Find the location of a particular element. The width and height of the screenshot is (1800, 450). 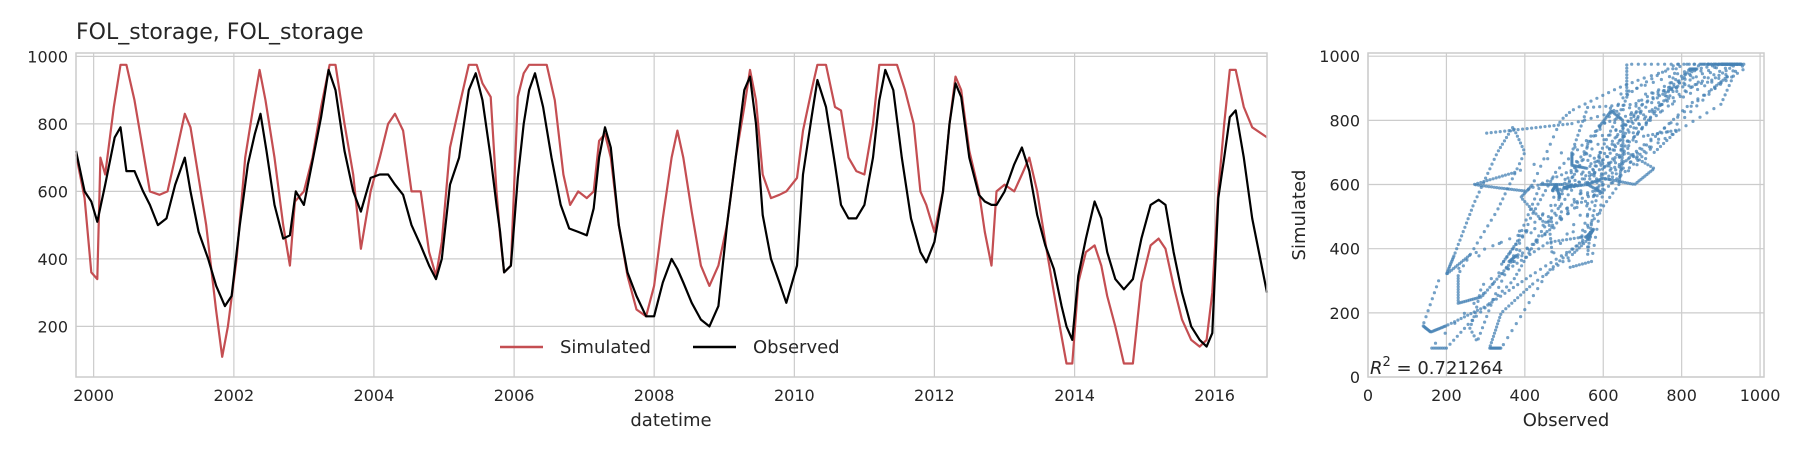

x-tick-label: 2008 is located at coordinates (654, 395).